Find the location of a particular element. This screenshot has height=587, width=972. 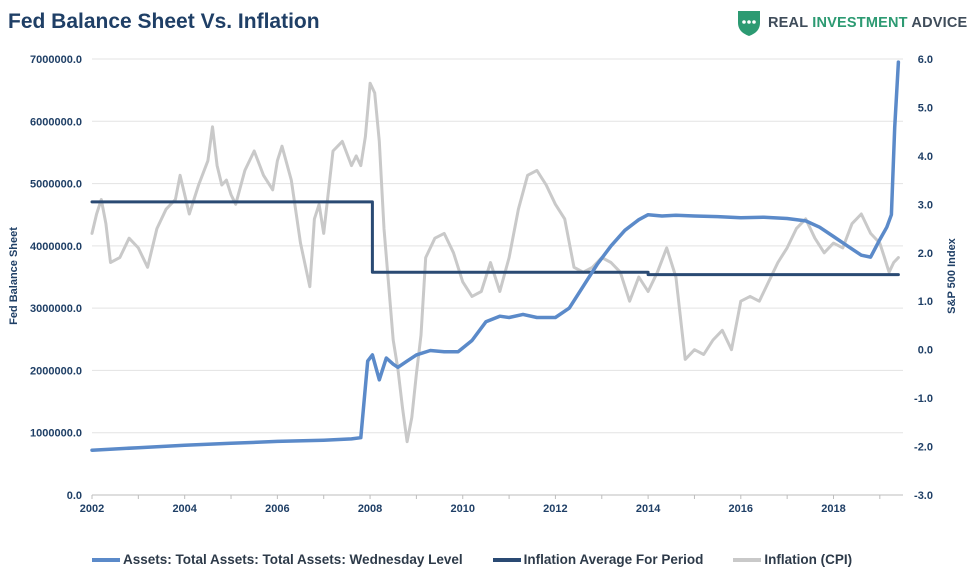

x-tick-label: 2004 is located at coordinates (184, 509).